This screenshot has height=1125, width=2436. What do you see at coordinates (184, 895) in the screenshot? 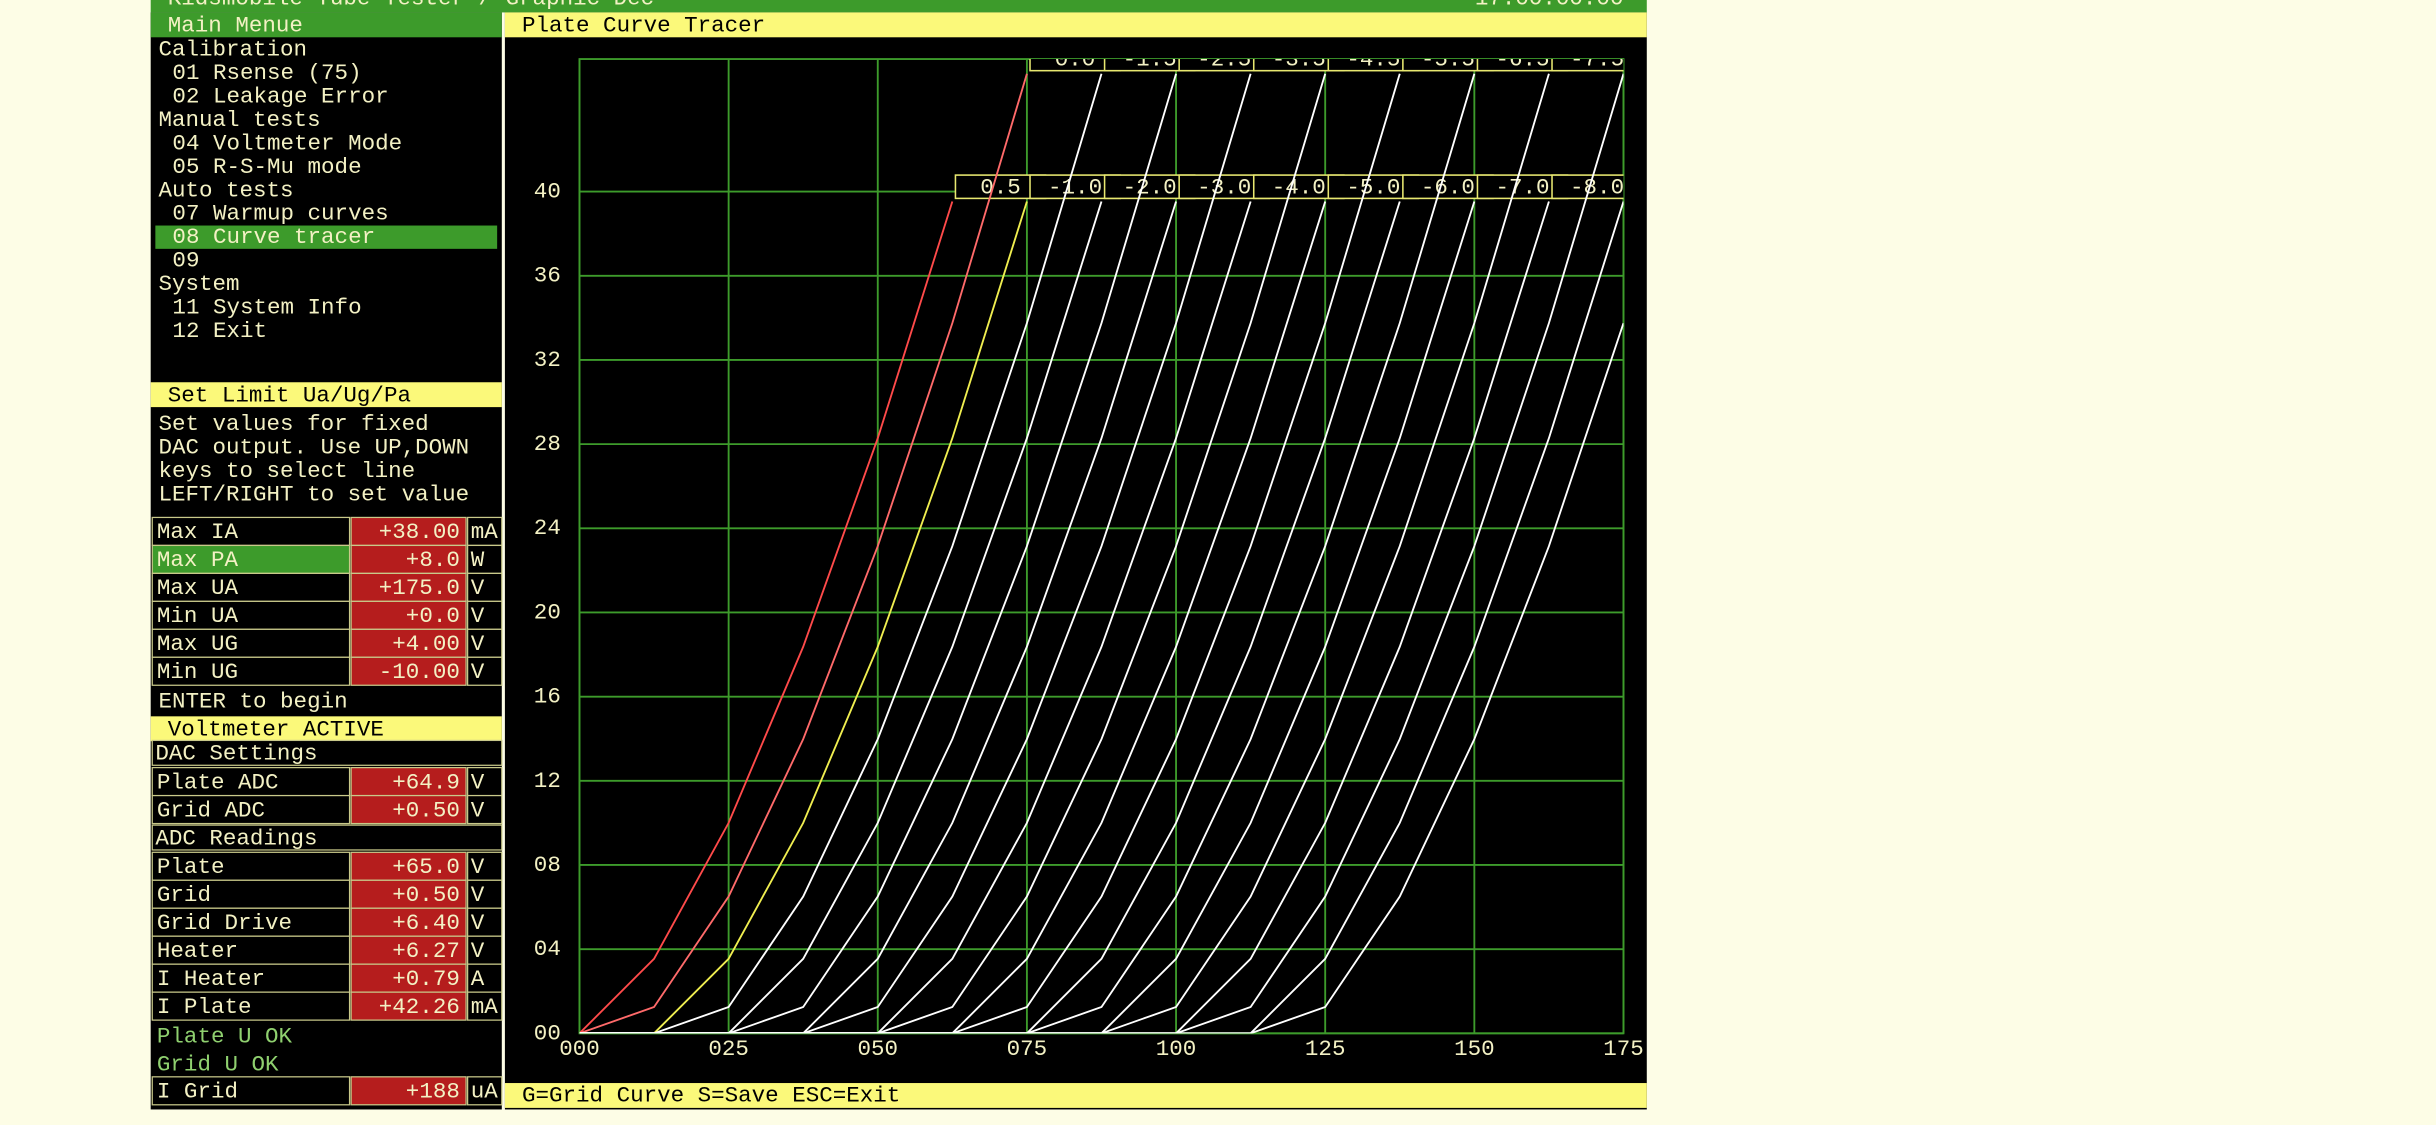
I see `row-label: Grid` at bounding box center [184, 895].